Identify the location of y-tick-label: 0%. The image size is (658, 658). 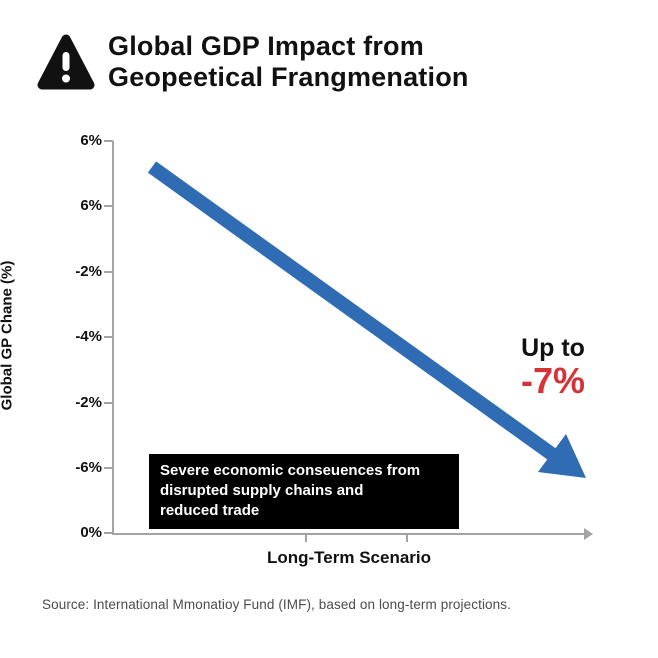
(91, 532).